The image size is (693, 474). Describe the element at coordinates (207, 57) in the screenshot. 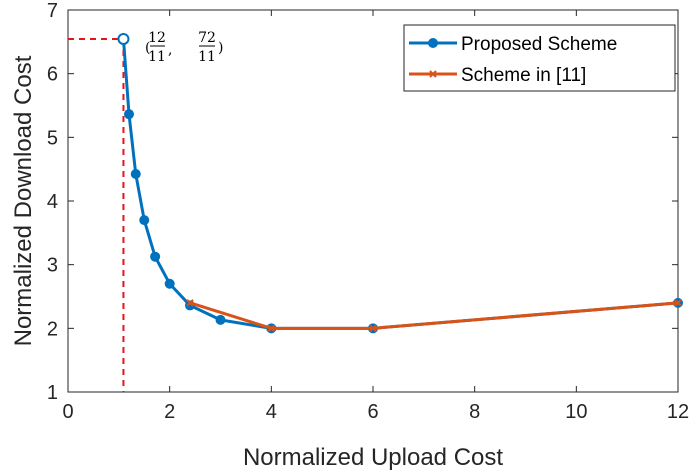

I see `annotation-y-denominator: 11` at that location.